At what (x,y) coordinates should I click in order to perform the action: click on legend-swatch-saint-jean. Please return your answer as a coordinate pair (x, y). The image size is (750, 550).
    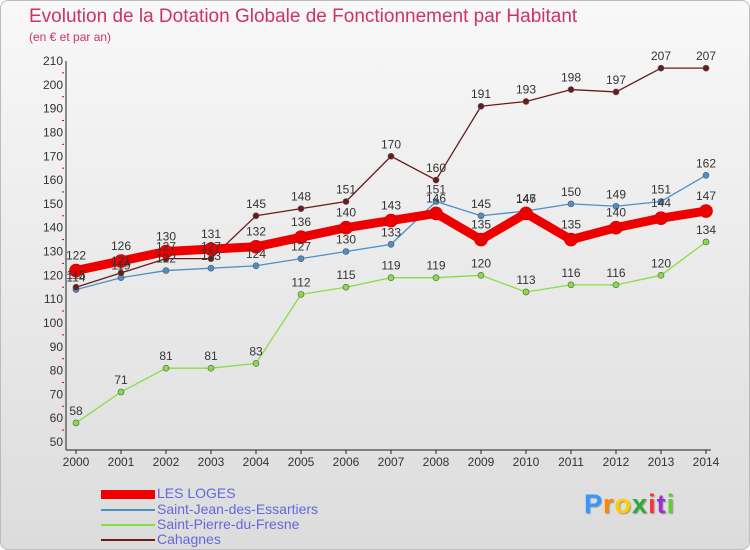
    Looking at the image, I should click on (128, 510).